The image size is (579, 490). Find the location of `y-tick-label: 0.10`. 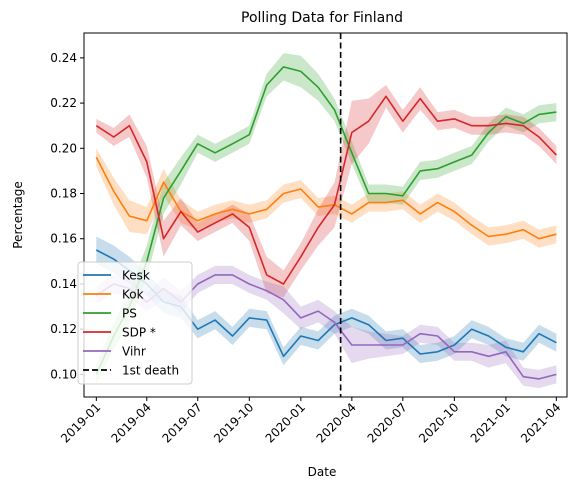

y-tick-label: 0.10 is located at coordinates (63, 374).